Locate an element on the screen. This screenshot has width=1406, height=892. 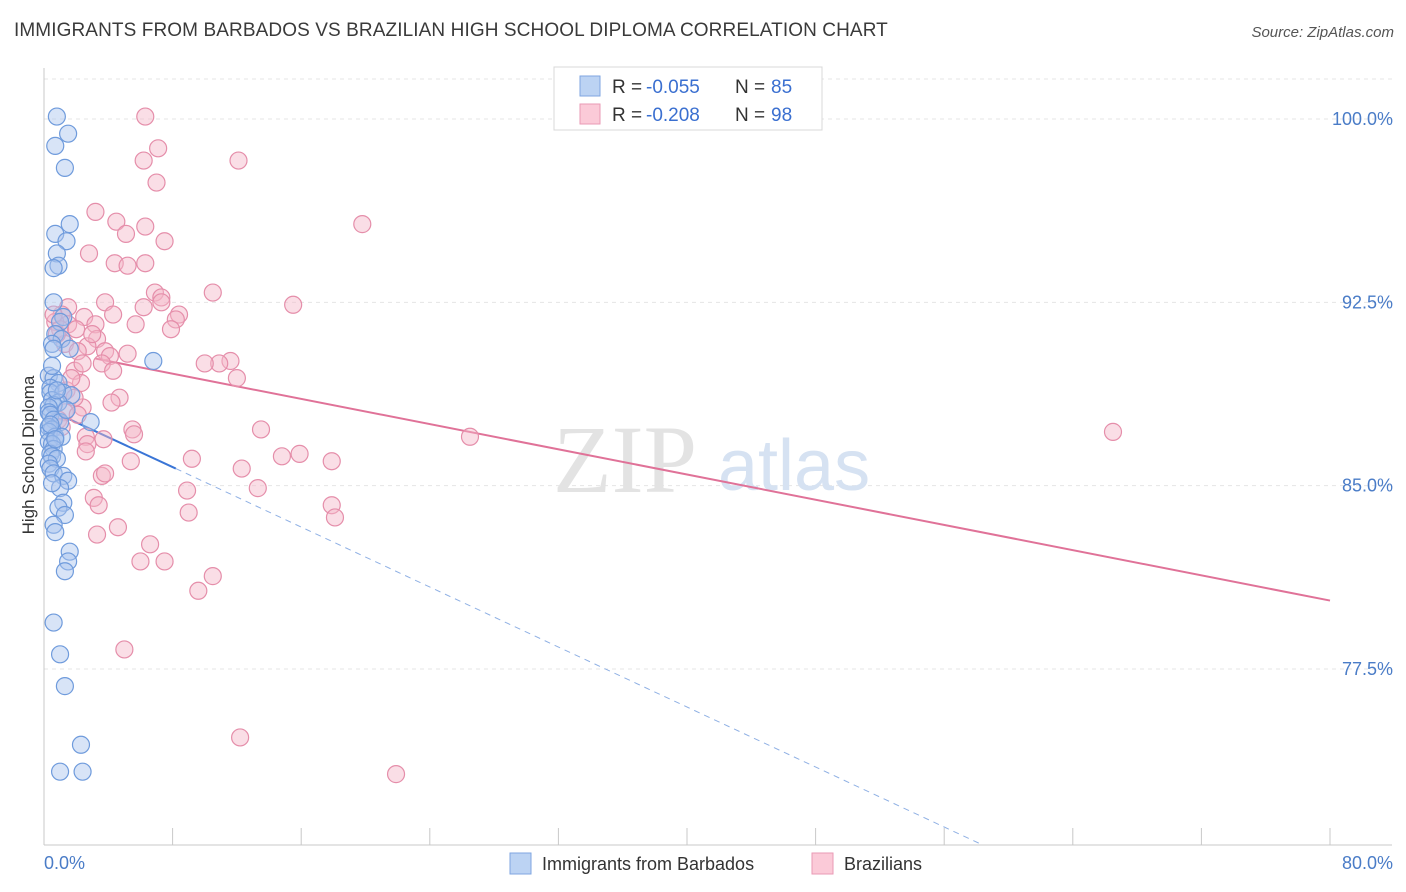
legend-correlation: R = -0.055 N = 85 R = -0.208 N = 98 is located at coordinates (688, 98).